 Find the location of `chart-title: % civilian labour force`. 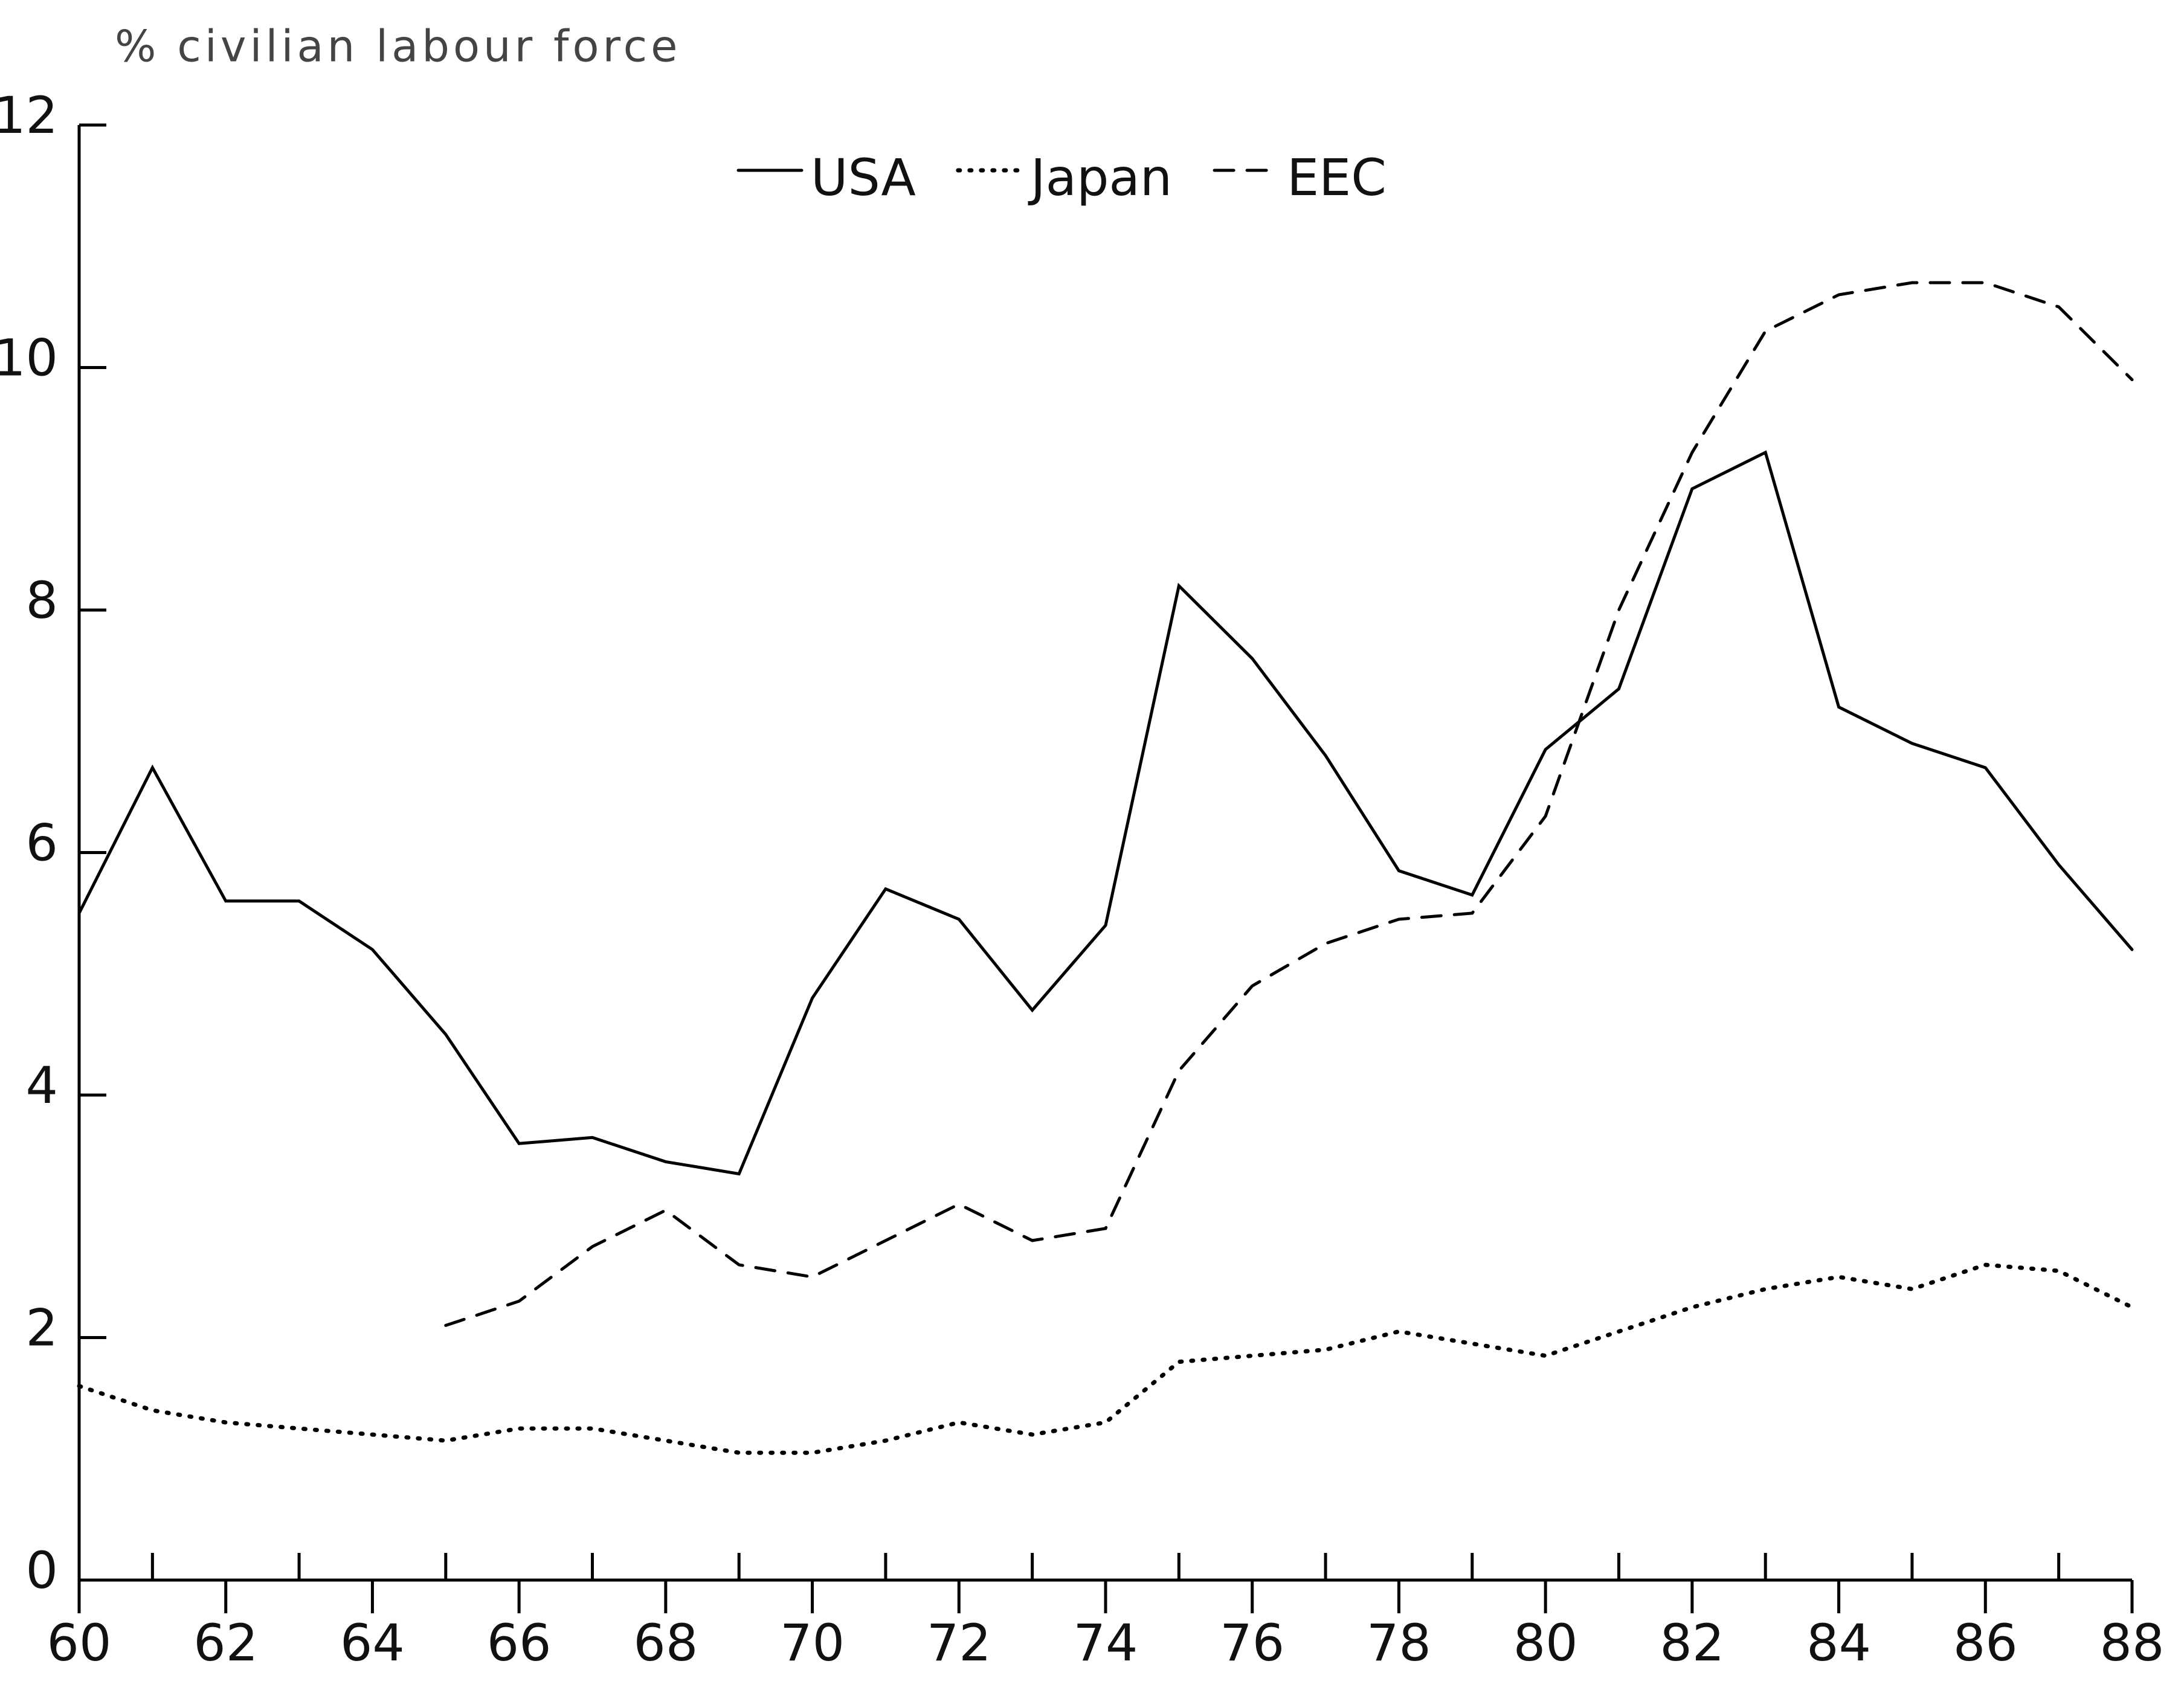

chart-title: % civilian labour force is located at coordinates (398, 46).